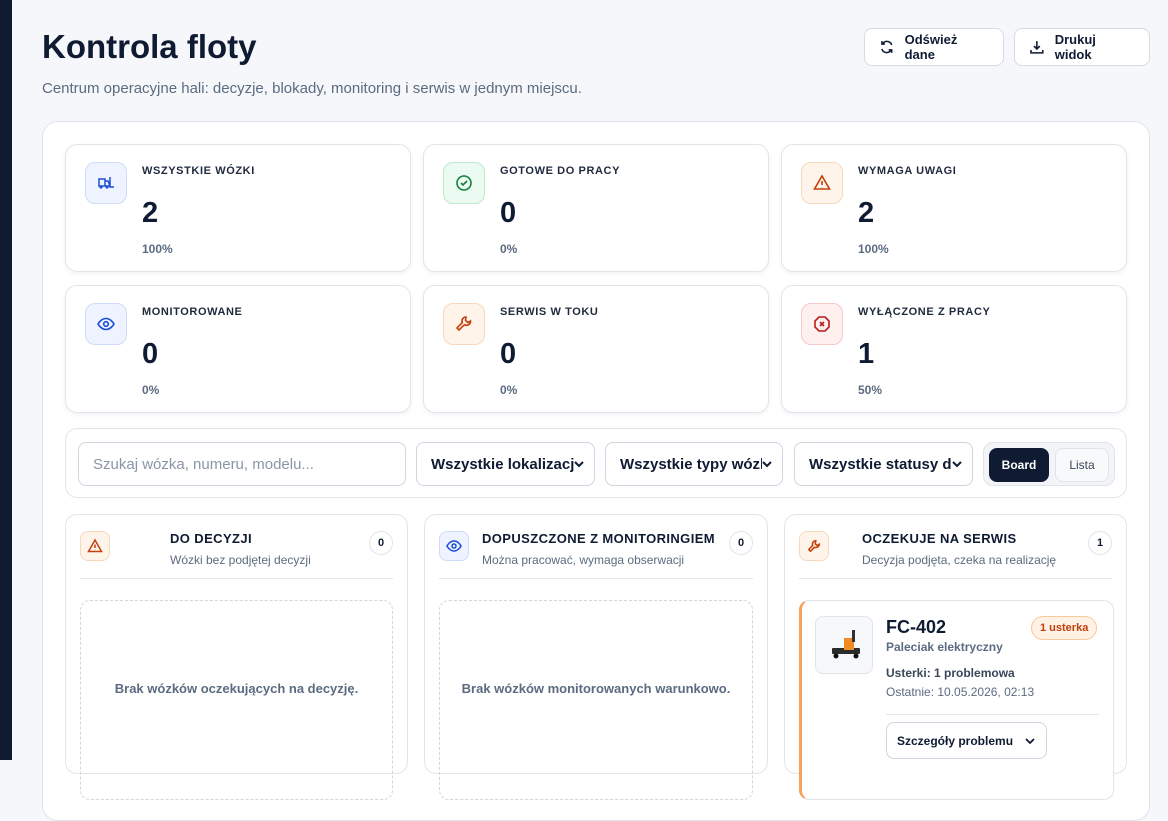 The image size is (1168, 821). I want to click on details-button: Szczegóły problemu, so click(966, 740).